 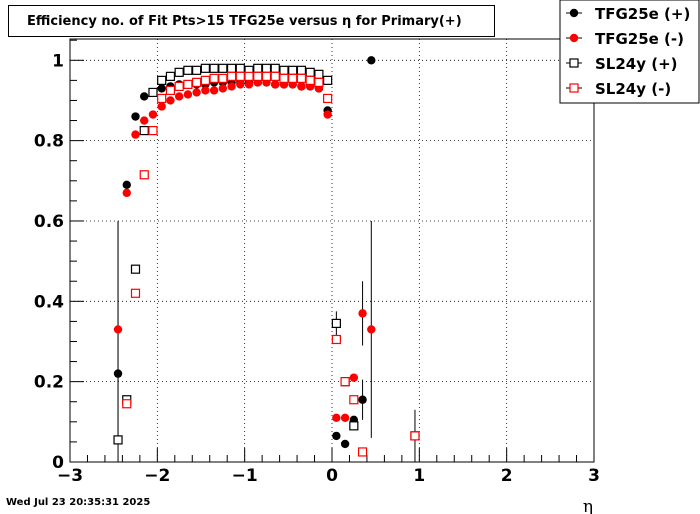 What do you see at coordinates (70, 476) in the screenshot?
I see `x-tick-label: −3` at bounding box center [70, 476].